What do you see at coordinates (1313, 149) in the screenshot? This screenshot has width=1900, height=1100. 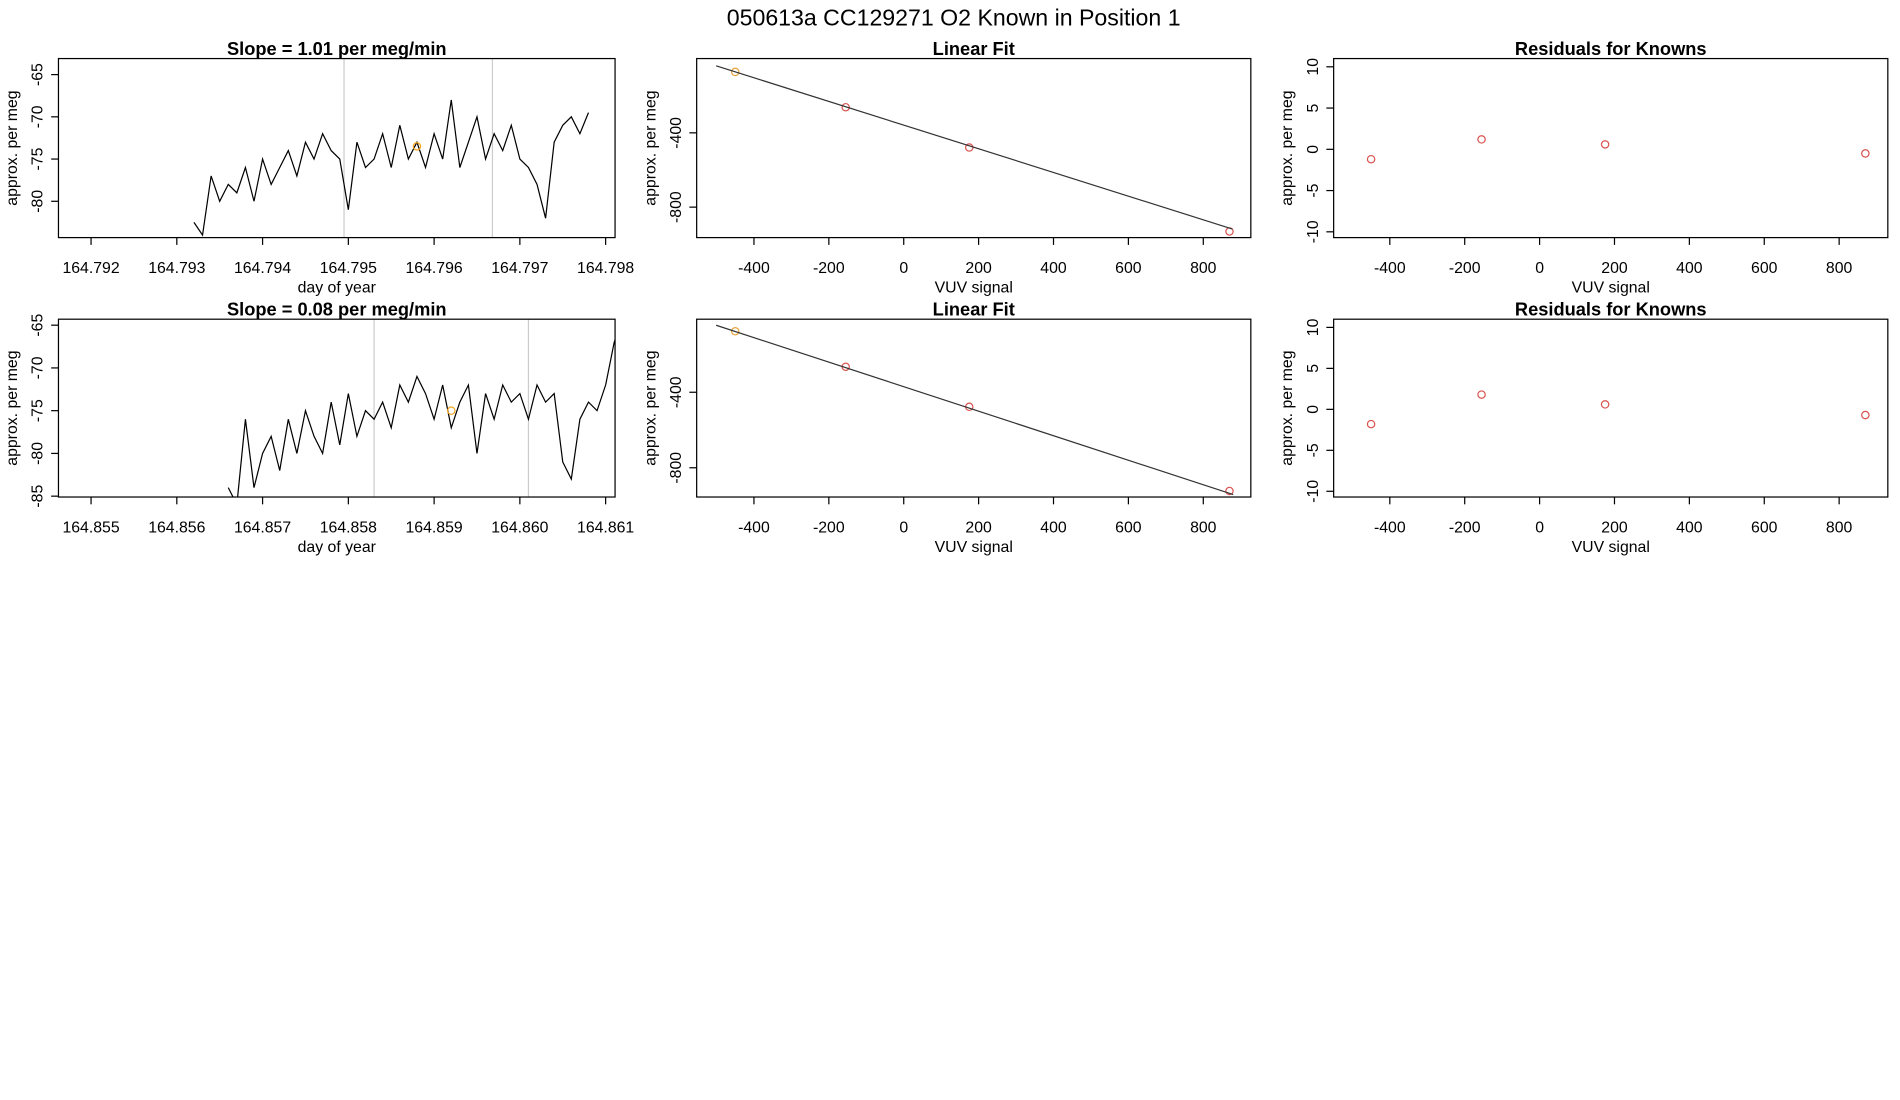 I see `y-tick-label: 0` at bounding box center [1313, 149].